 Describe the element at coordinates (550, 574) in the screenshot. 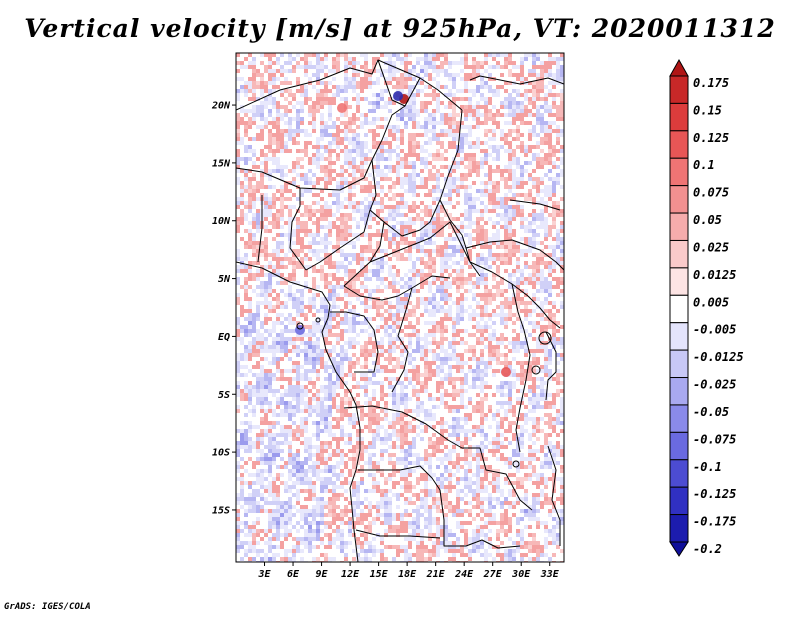

I see `x-tick-label: 33E` at that location.